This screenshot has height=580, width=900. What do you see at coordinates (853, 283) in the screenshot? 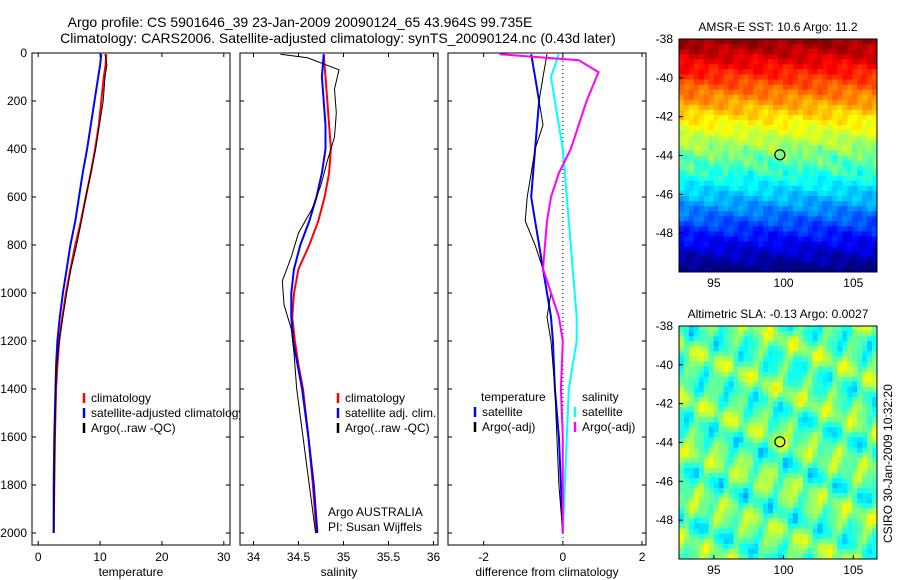
I see `map-x-tick-label: 105` at bounding box center [853, 283].